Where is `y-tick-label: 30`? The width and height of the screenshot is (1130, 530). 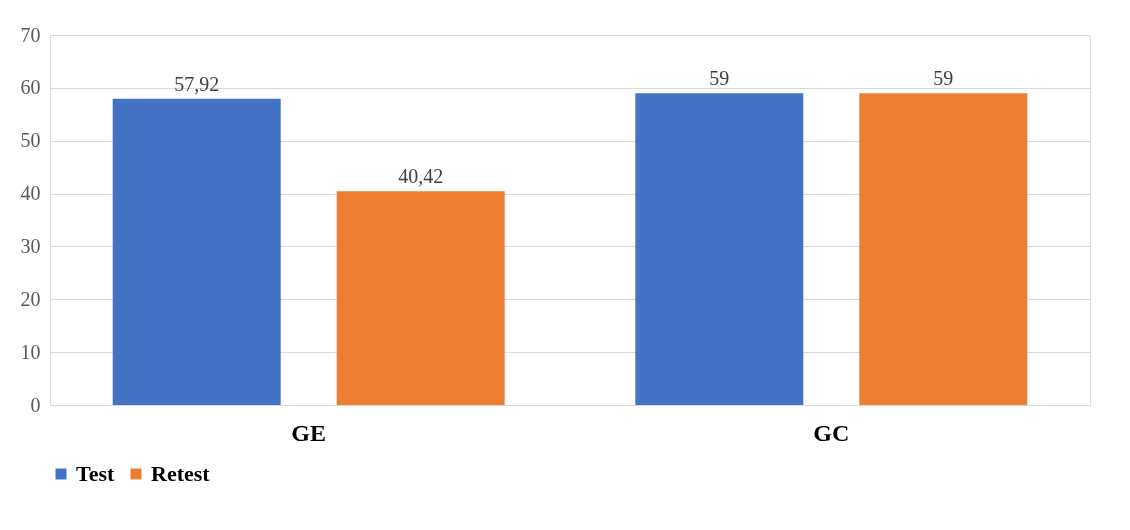 y-tick-label: 30 is located at coordinates (30, 245).